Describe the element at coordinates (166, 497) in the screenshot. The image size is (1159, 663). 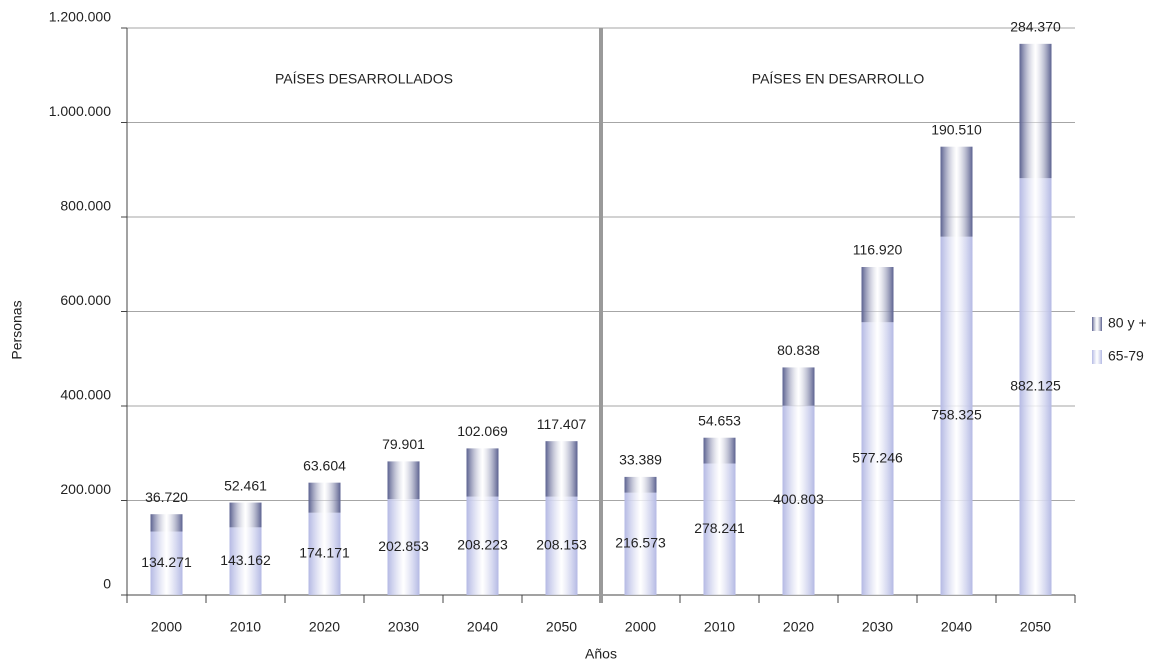
I see `value-label: 36.720` at that location.